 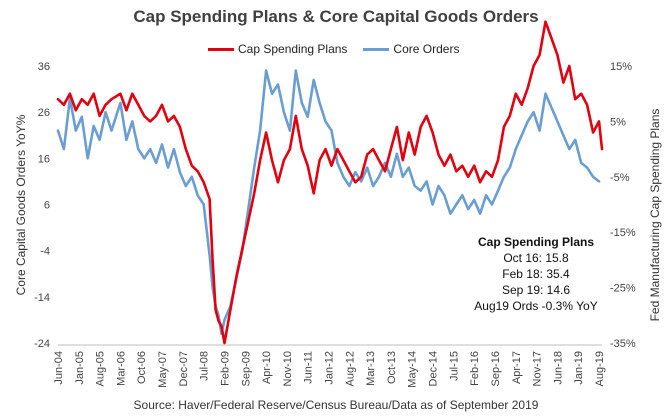 I want to click on x-tick-9: Sep-09, so click(x=246, y=368).